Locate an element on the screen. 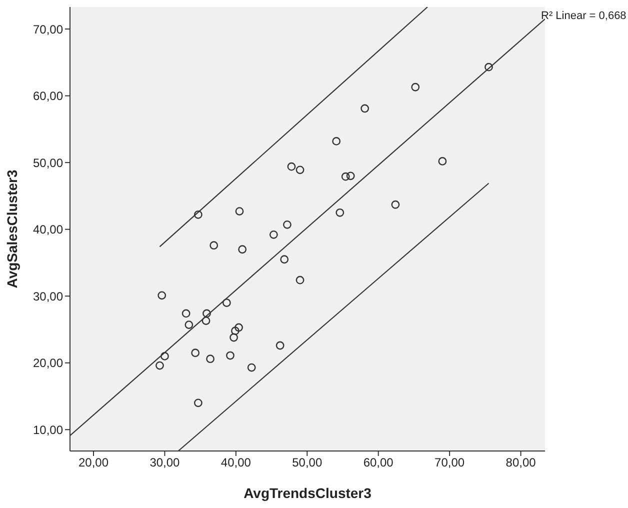 The height and width of the screenshot is (508, 628). x-tick-label: 50,00 is located at coordinates (307, 463).